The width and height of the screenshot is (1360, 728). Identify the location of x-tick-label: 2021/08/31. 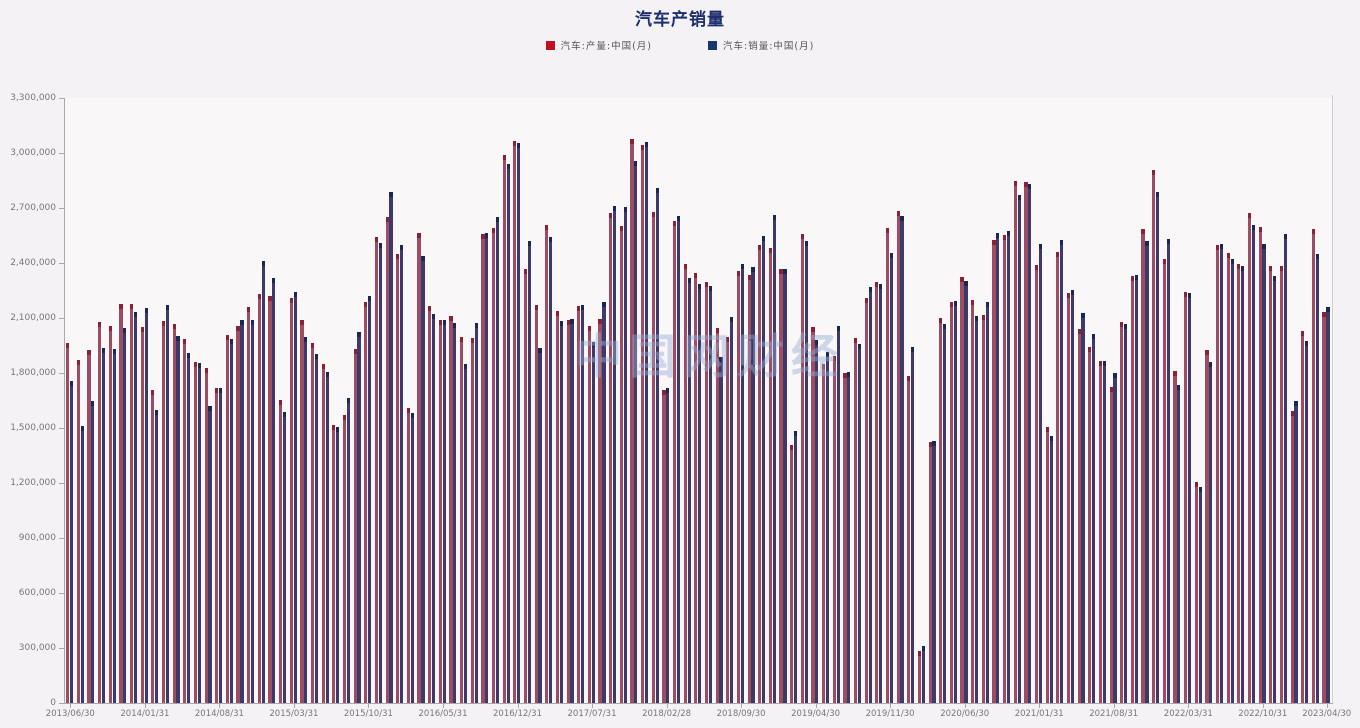
(1114, 714).